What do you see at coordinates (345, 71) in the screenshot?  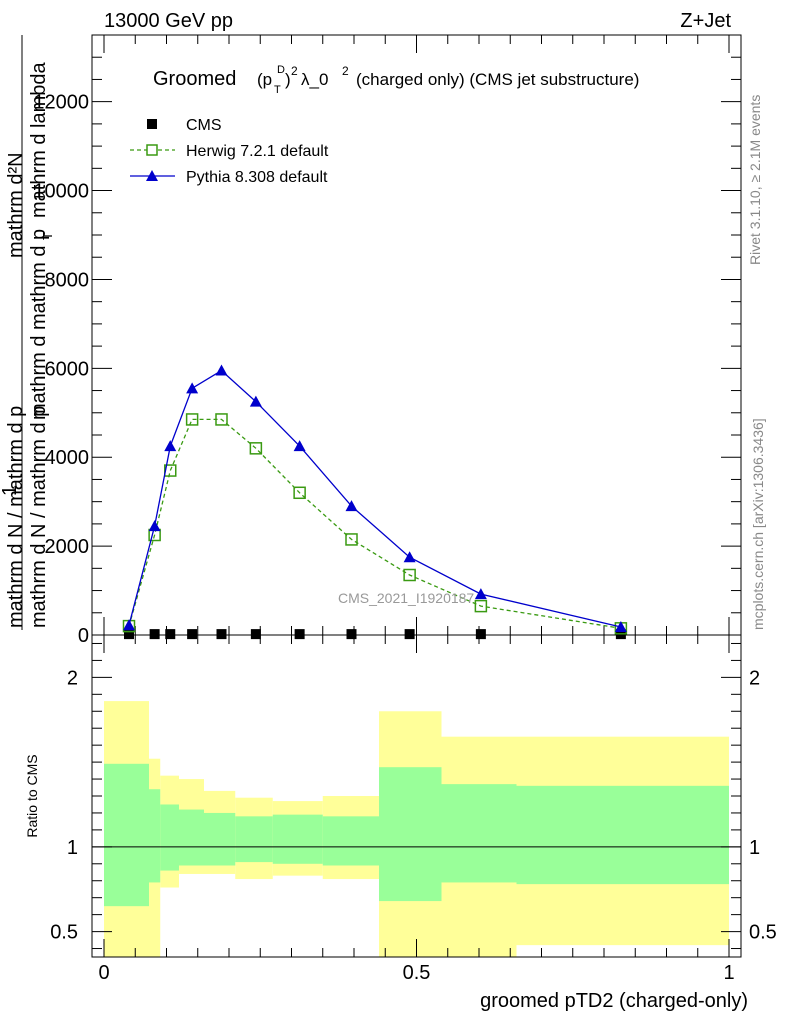 I see `title-sup-2b: 2` at bounding box center [345, 71].